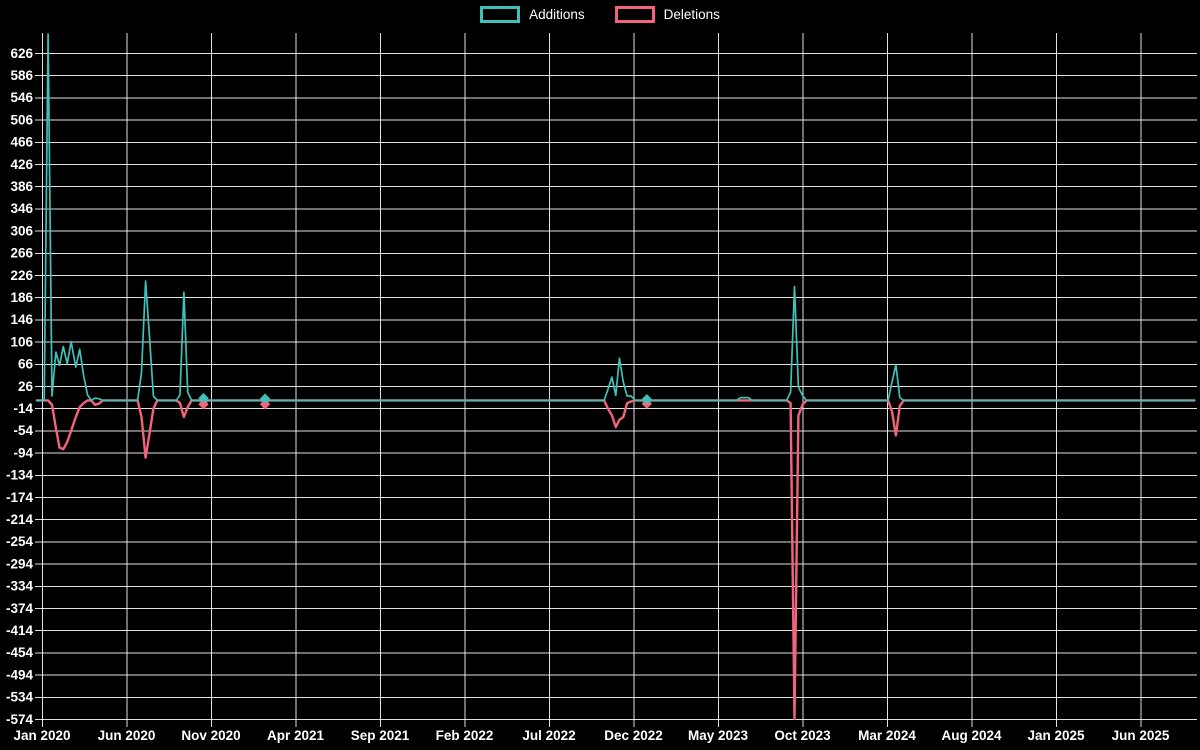 This screenshot has width=1200, height=750. What do you see at coordinates (21, 97) in the screenshot?
I see `svg-text: 546` at bounding box center [21, 97].